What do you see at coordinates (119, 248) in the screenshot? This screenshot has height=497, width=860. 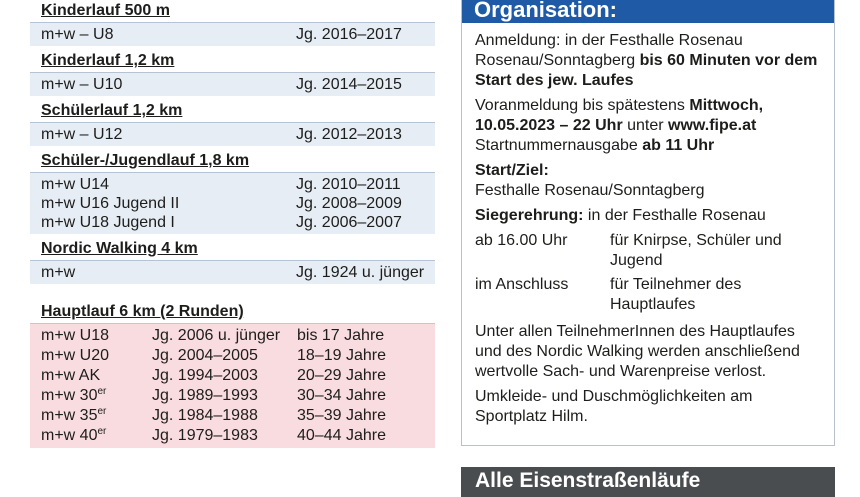 I see `section-title: Nordic Walking 4 km` at bounding box center [119, 248].